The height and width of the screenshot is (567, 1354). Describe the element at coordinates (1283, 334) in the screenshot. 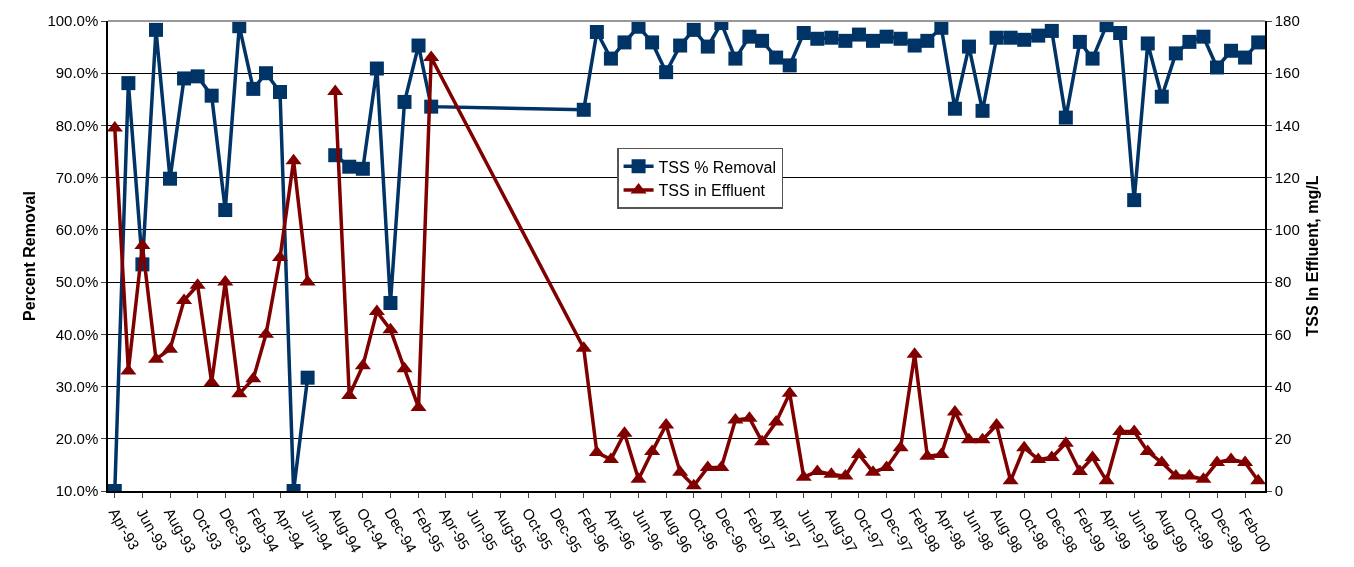

I see `y2-tick-label: 60` at that location.